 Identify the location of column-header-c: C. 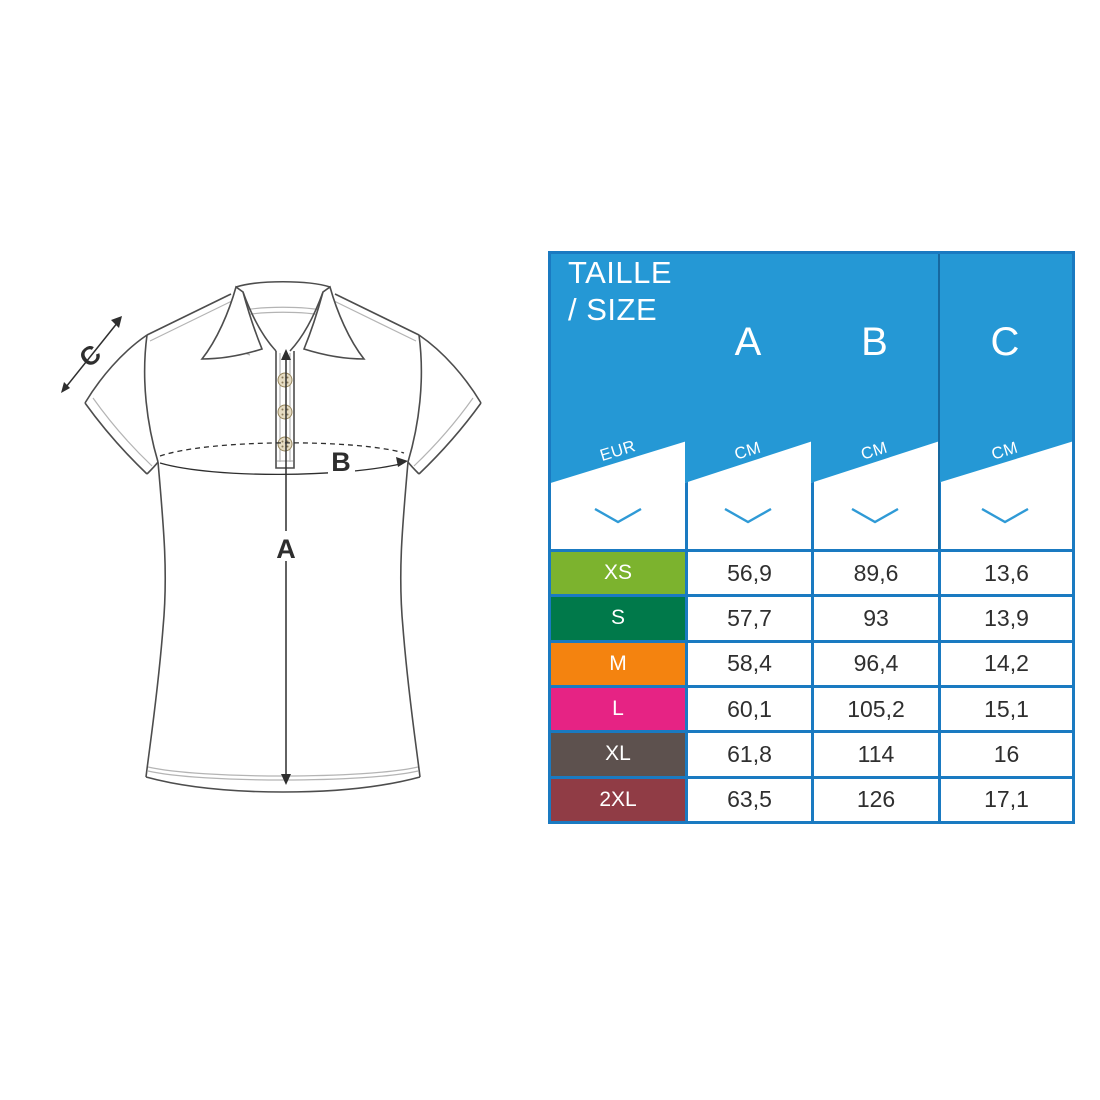
(1005, 342).